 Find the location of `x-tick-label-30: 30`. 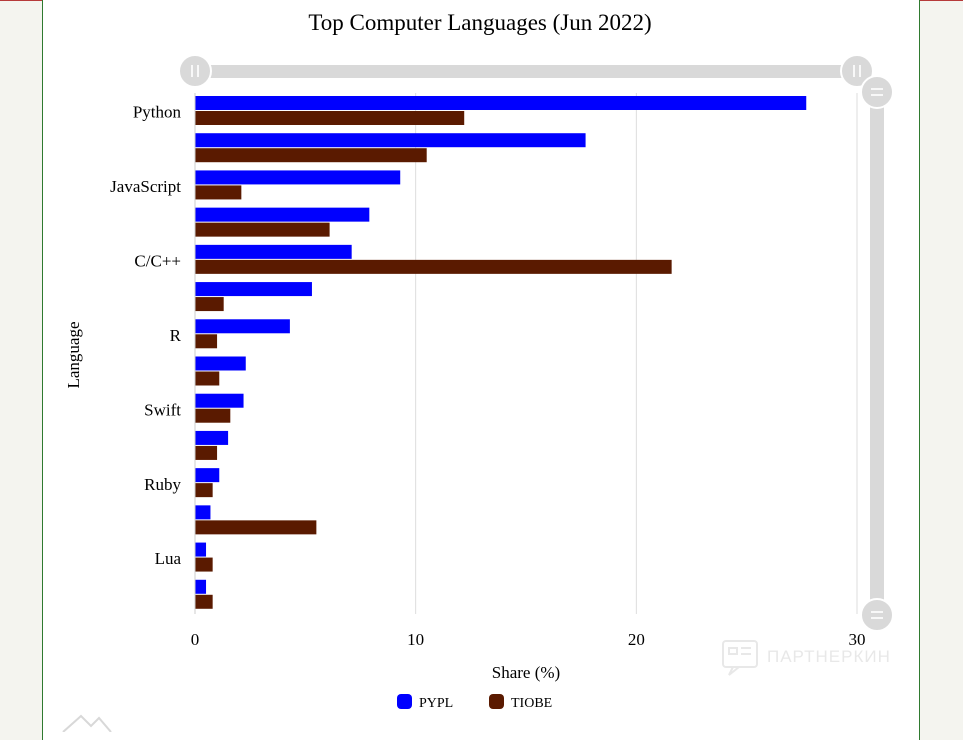

x-tick-label-30: 30 is located at coordinates (857, 639).